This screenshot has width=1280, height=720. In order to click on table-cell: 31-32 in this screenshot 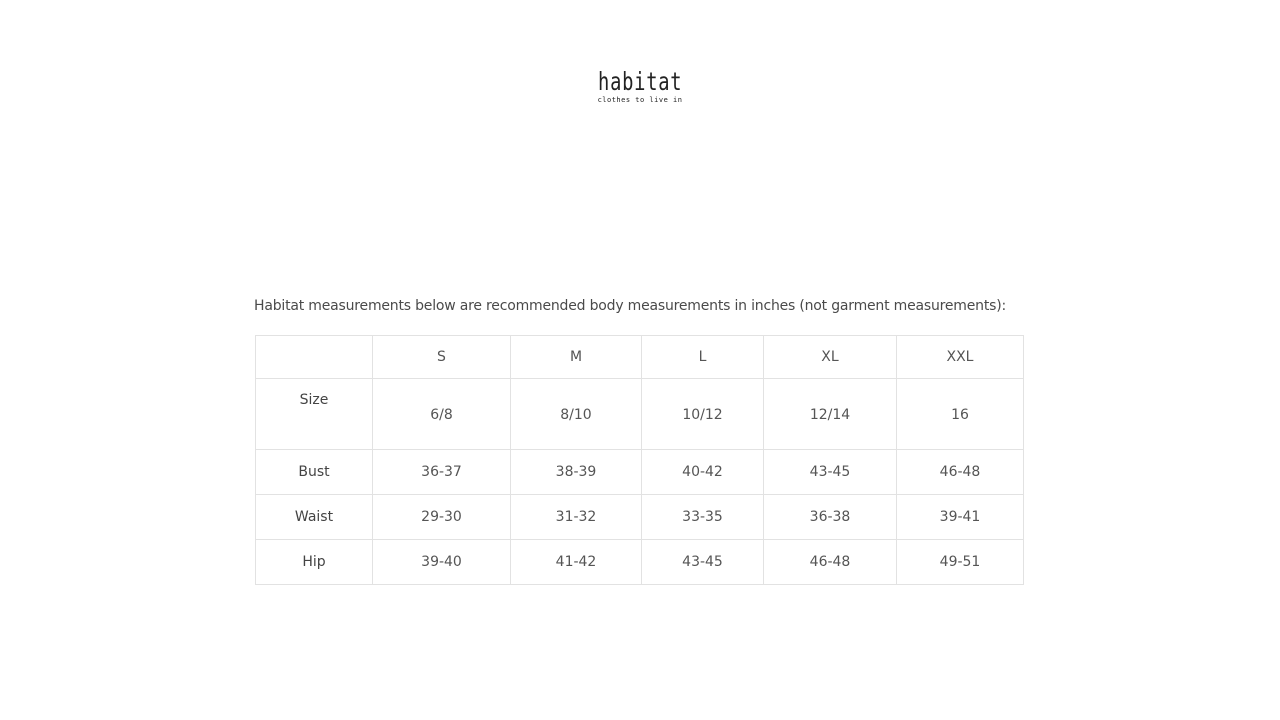, I will do `click(576, 517)`.